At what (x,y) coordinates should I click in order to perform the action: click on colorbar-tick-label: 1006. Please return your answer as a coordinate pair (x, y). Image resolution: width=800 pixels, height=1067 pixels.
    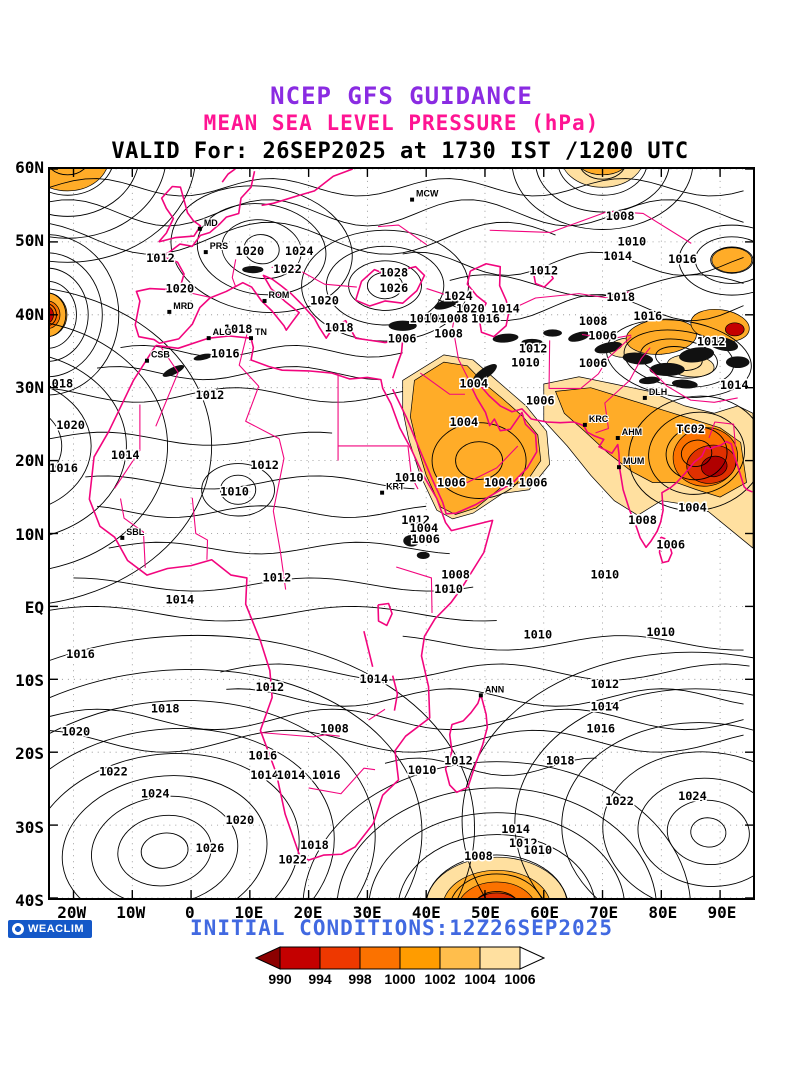
    Looking at the image, I should click on (520, 979).